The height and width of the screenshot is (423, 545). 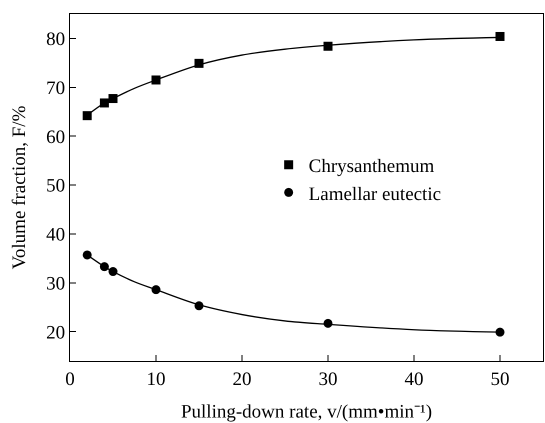 I want to click on y-axis-title: Volume fraction, F/%, so click(x=19, y=187).